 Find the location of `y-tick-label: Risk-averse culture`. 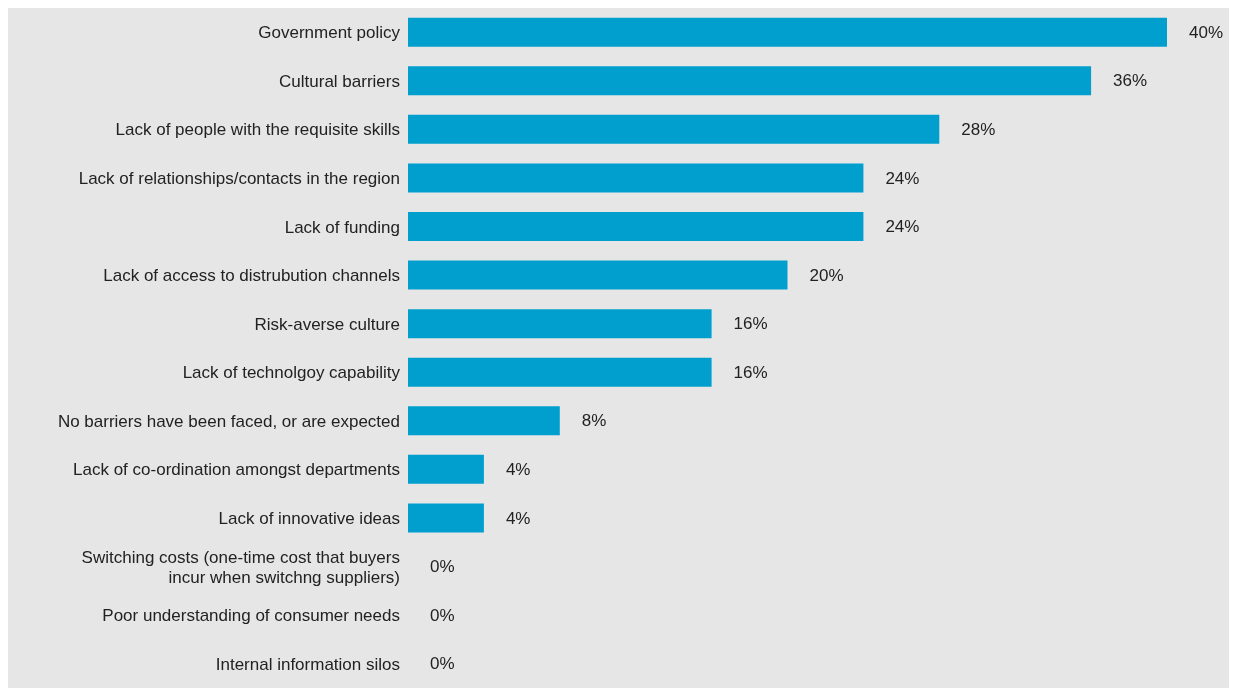

y-tick-label: Risk-averse culture is located at coordinates (327, 324).